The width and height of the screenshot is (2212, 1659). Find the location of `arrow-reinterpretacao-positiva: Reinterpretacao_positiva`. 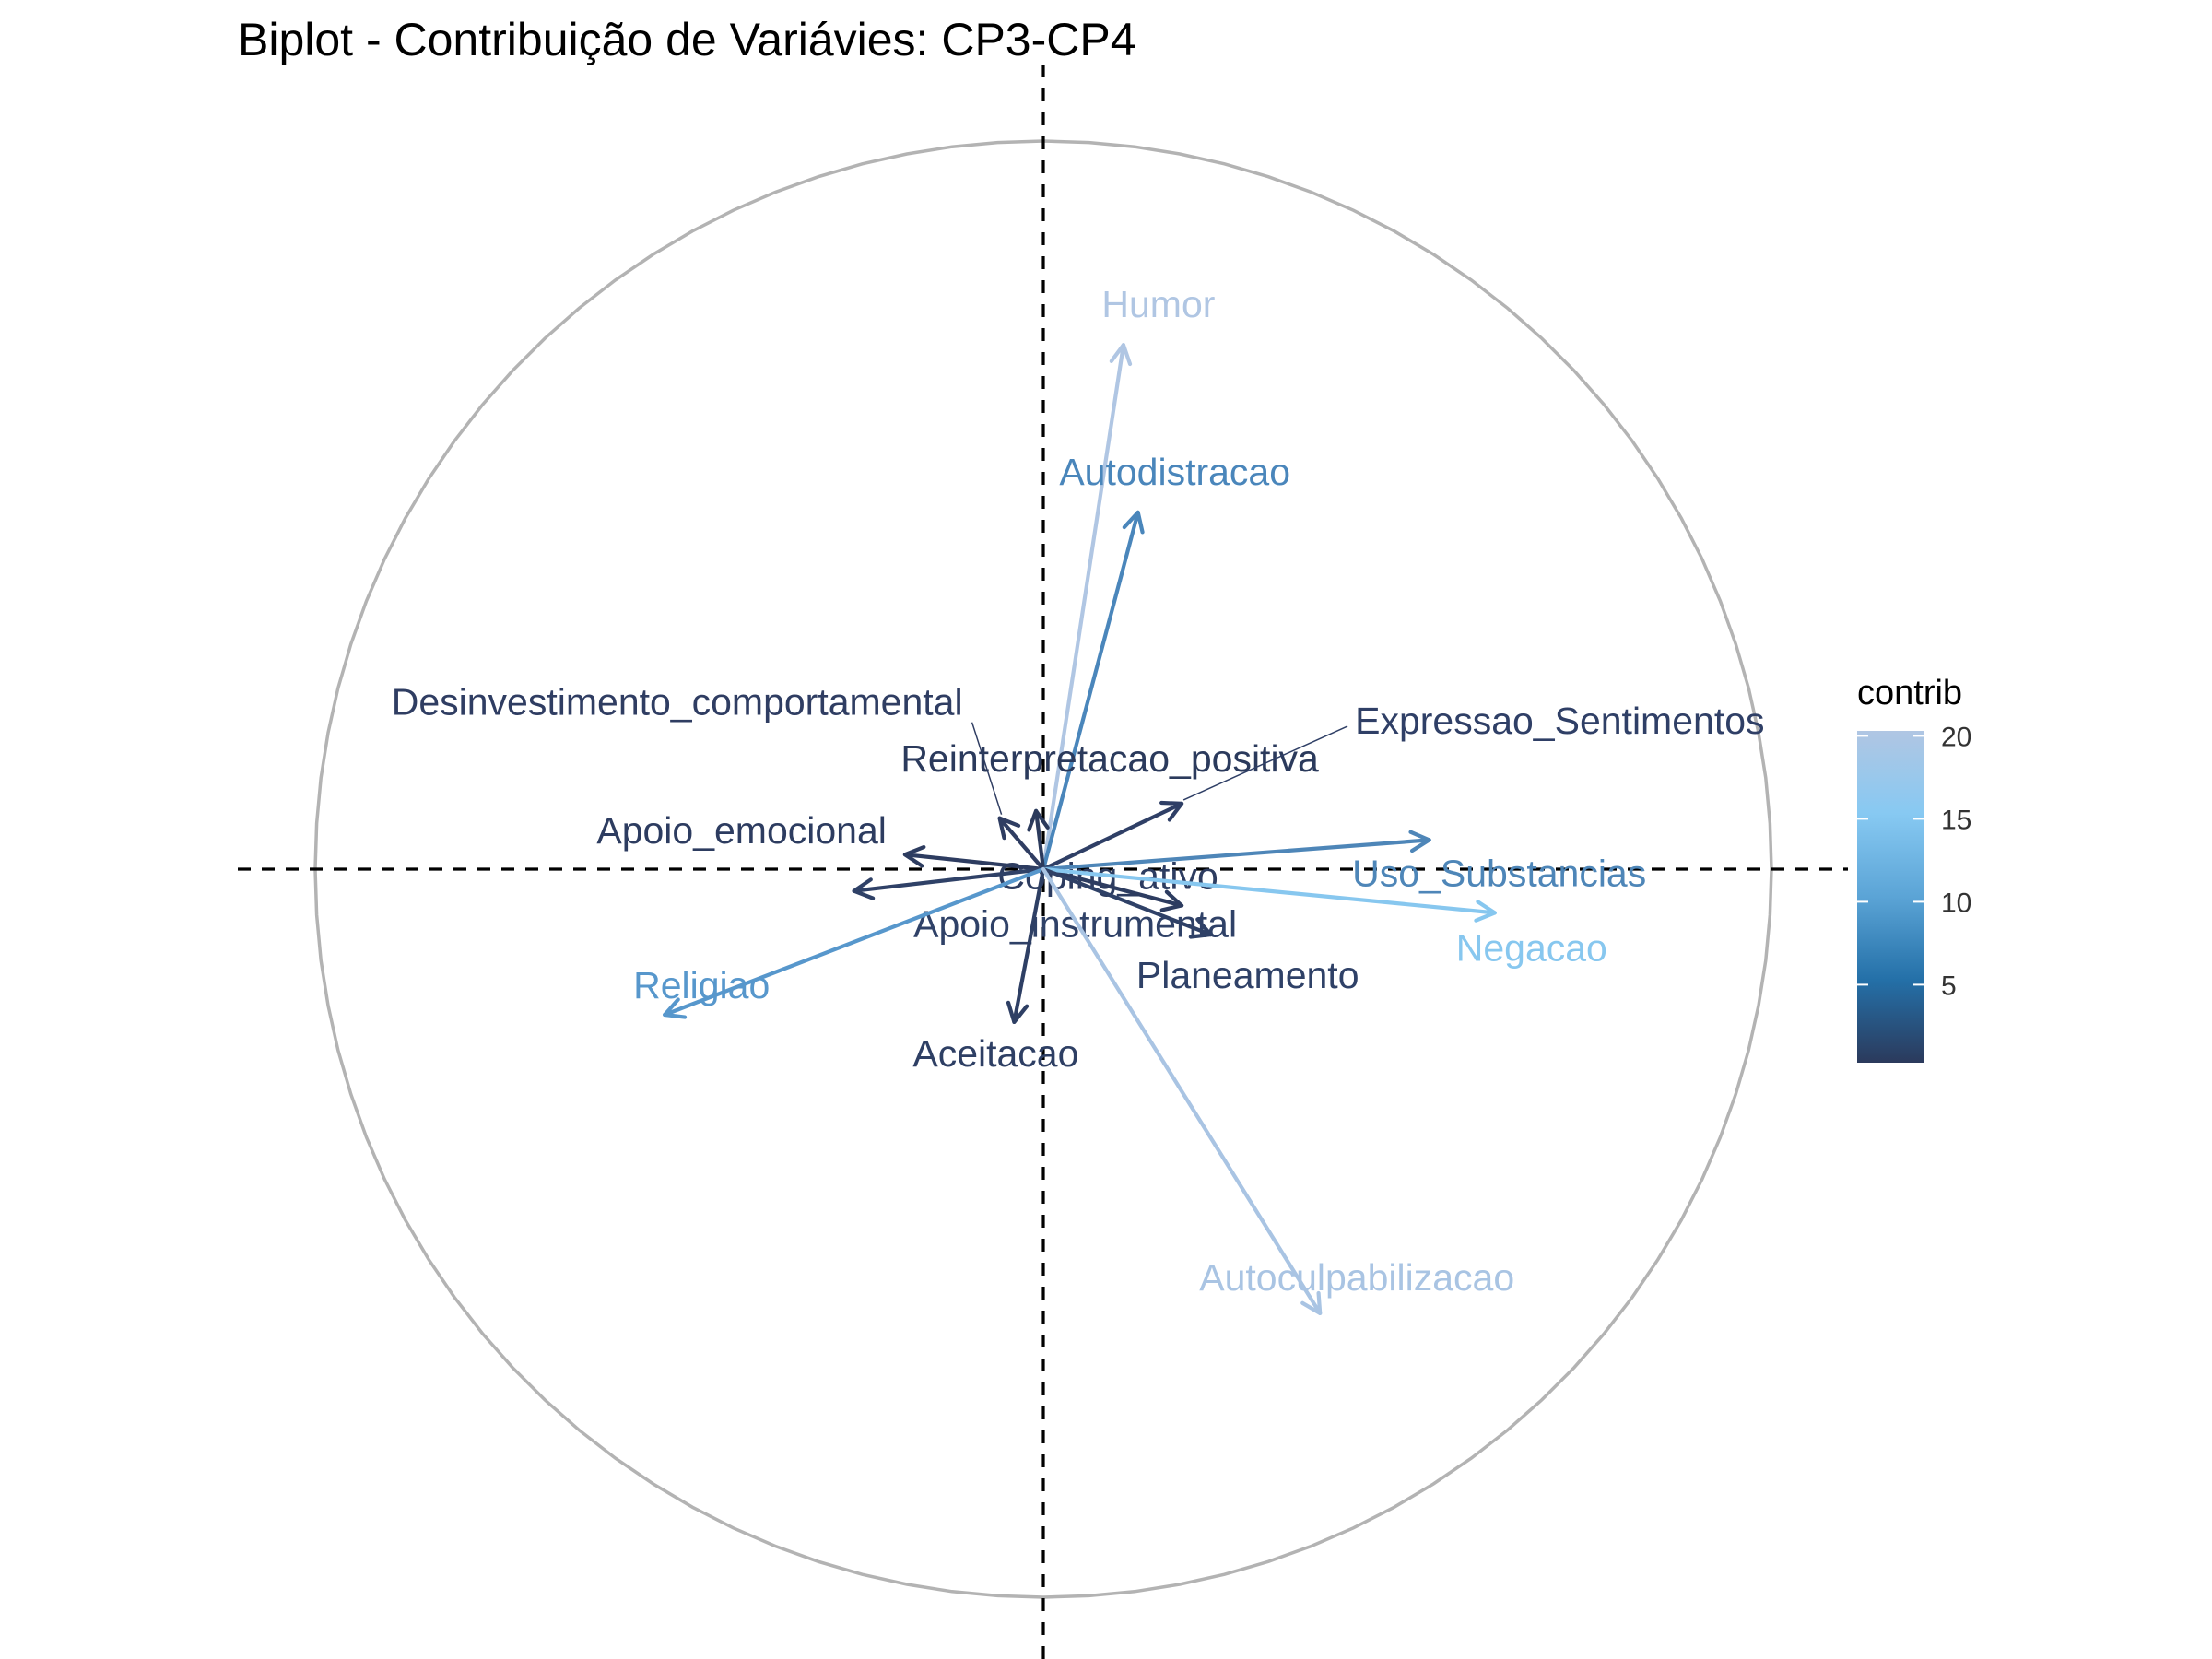

arrow-reinterpretacao-positiva: Reinterpretacao_positiva is located at coordinates (1109, 804).